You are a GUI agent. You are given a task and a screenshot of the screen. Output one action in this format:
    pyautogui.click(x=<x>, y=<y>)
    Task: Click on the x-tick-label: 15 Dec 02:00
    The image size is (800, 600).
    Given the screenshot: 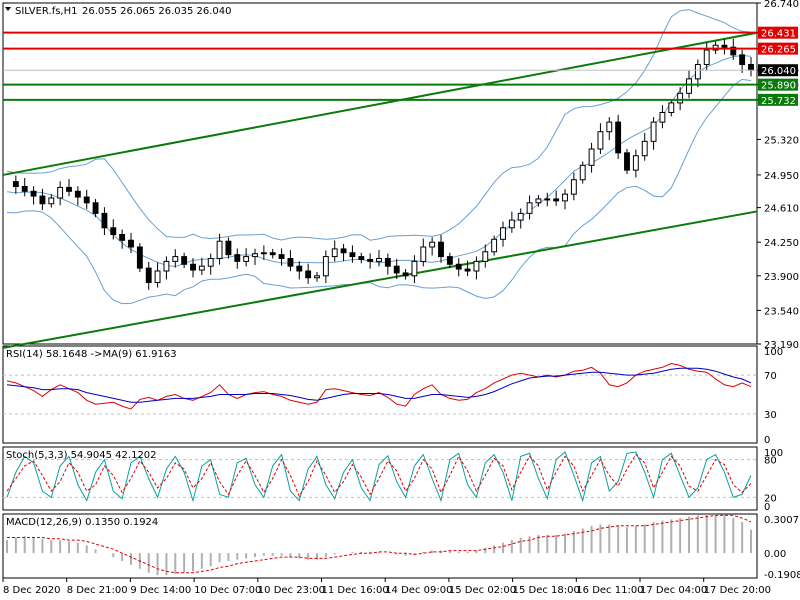 What is the action you would take?
    pyautogui.click(x=482, y=590)
    